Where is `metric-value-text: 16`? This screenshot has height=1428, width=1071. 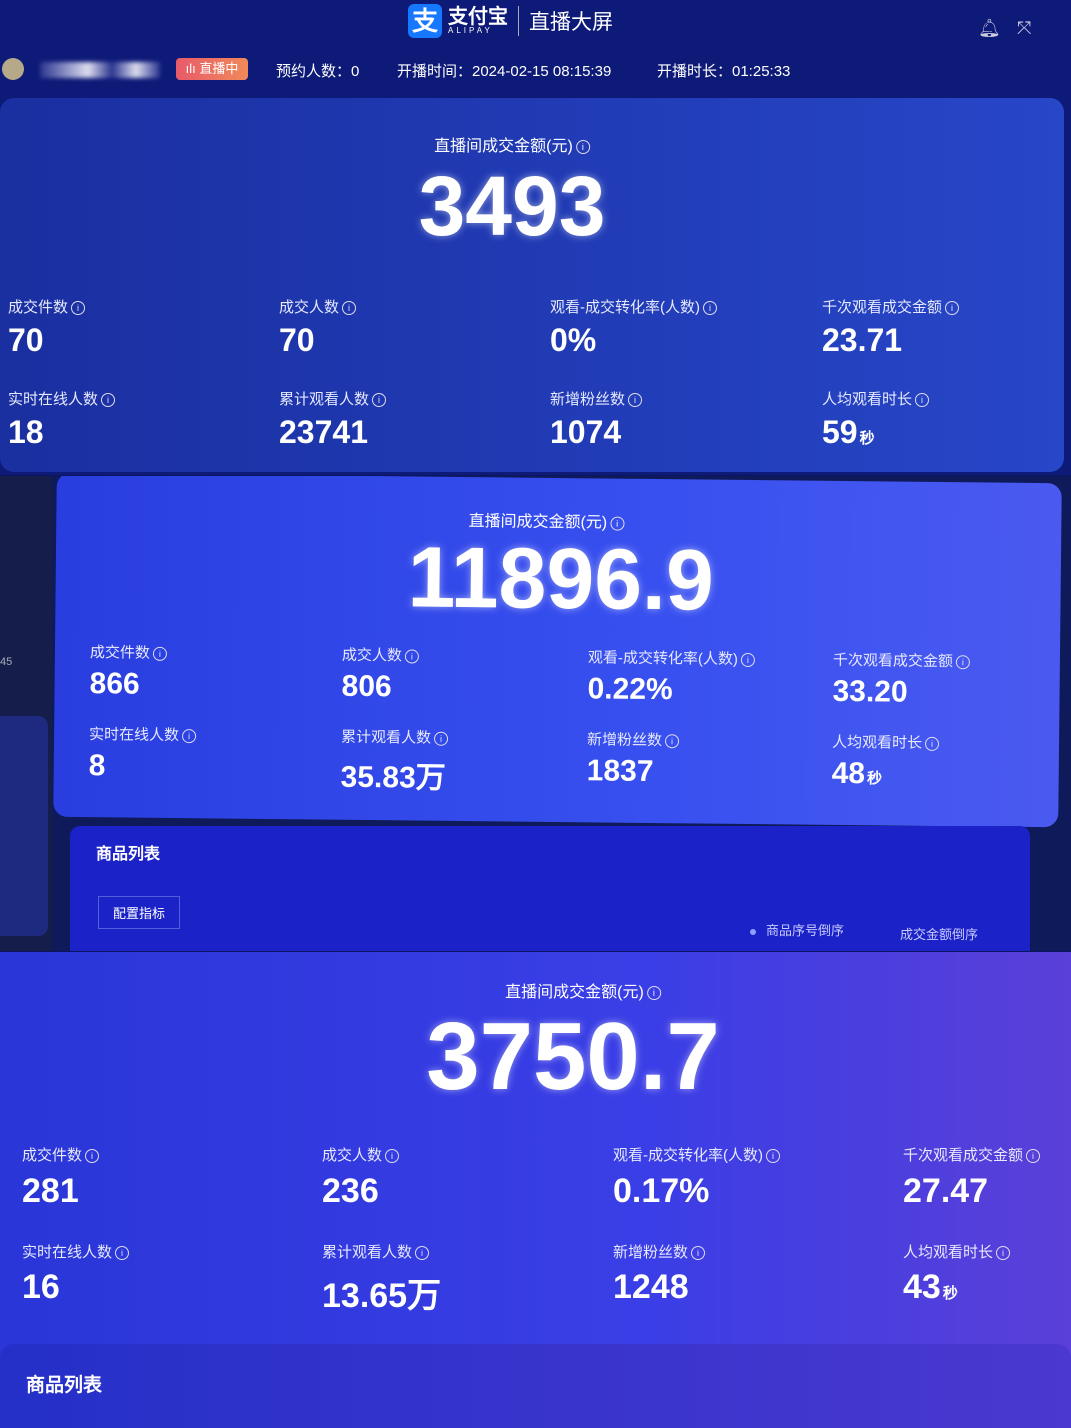
metric-value-text: 16 is located at coordinates (41, 1287).